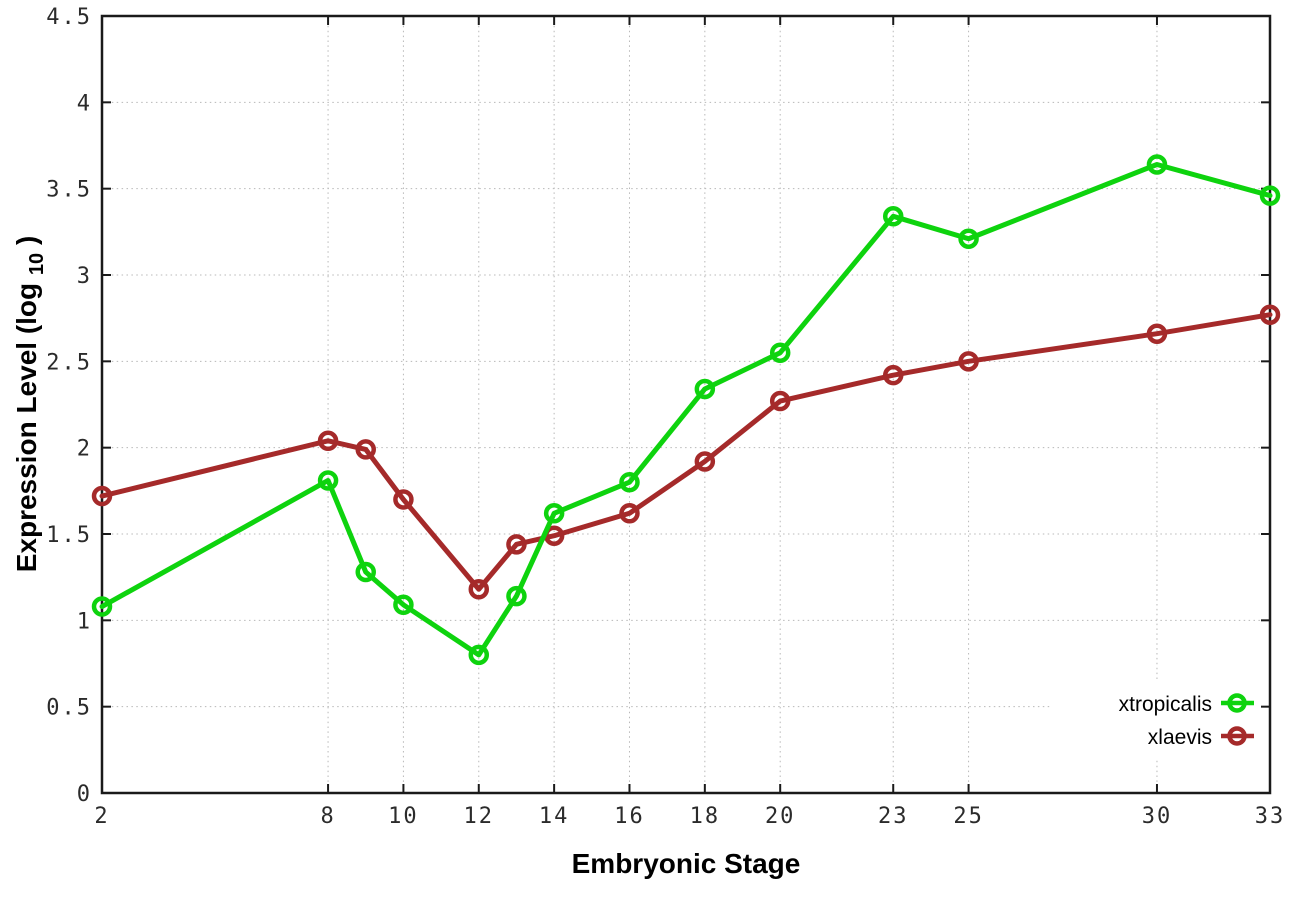 The width and height of the screenshot is (1296, 907). Describe the element at coordinates (403, 816) in the screenshot. I see `x-tick-label: 10` at that location.